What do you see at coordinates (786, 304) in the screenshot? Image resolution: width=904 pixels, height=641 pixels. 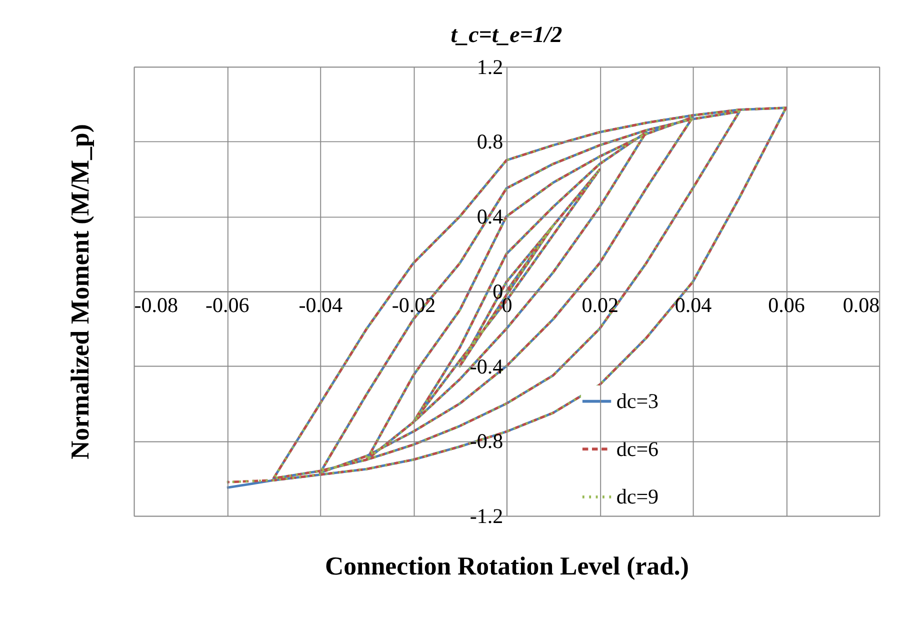 I see `x-tick-label: 0.06` at bounding box center [786, 304].